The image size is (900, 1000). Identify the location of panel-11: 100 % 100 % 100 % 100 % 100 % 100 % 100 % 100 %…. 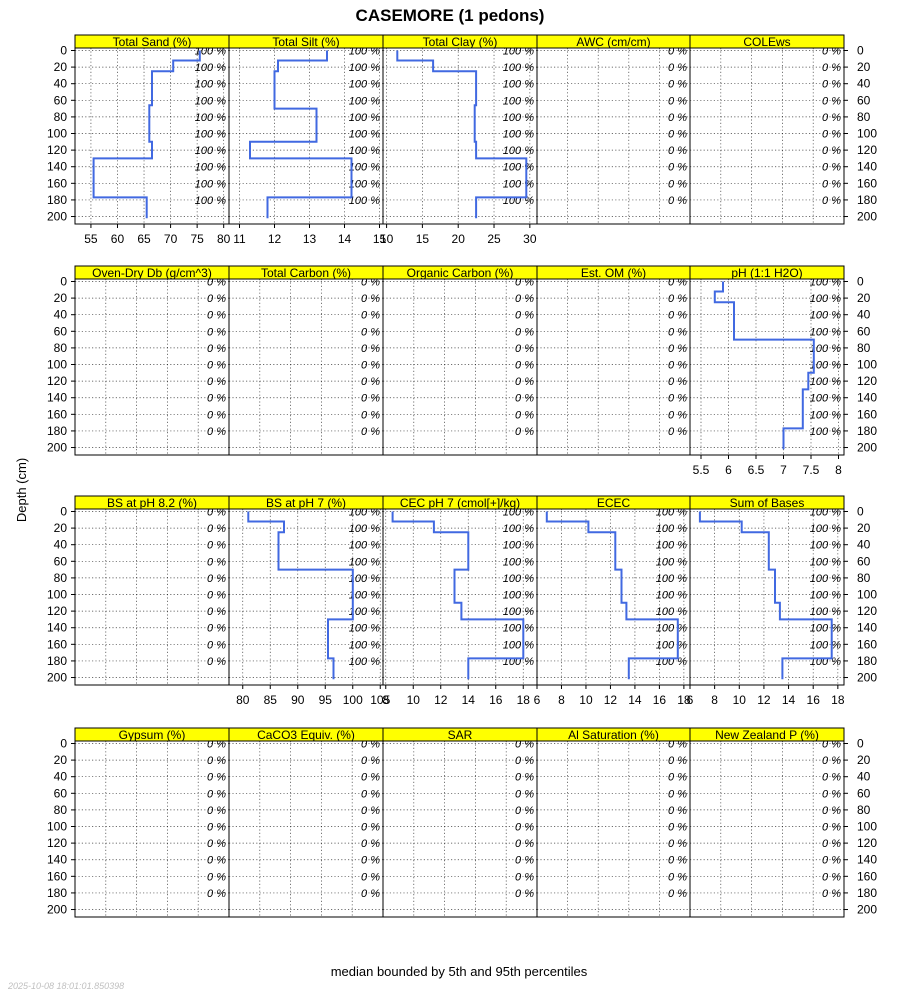
(309, 601).